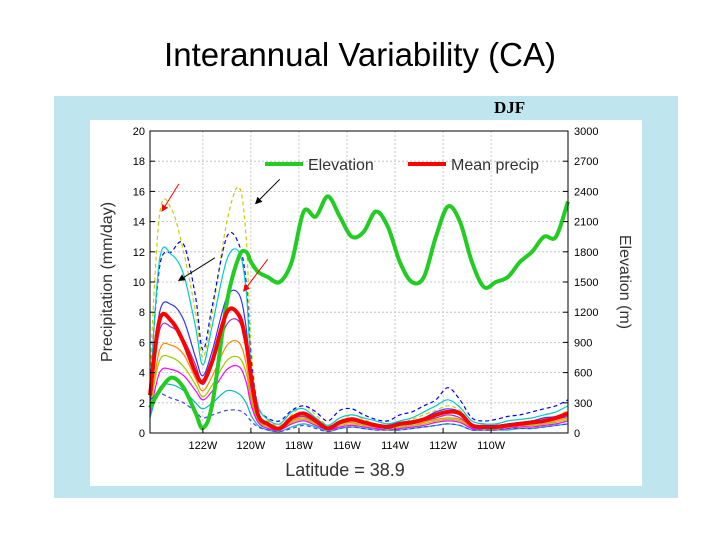  What do you see at coordinates (341, 165) in the screenshot?
I see `legend-label: Elevation` at bounding box center [341, 165].